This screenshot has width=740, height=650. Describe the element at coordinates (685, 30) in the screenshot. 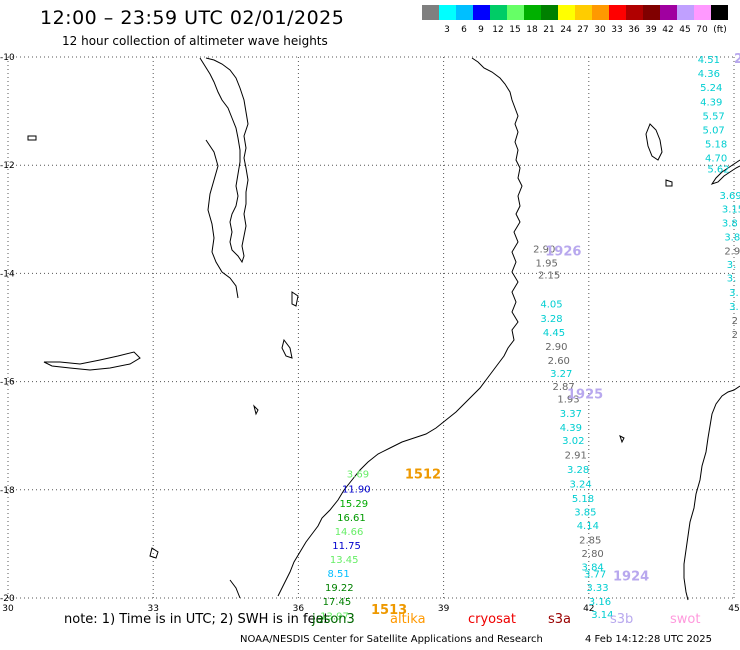

I see `legend-label: 45` at that location.